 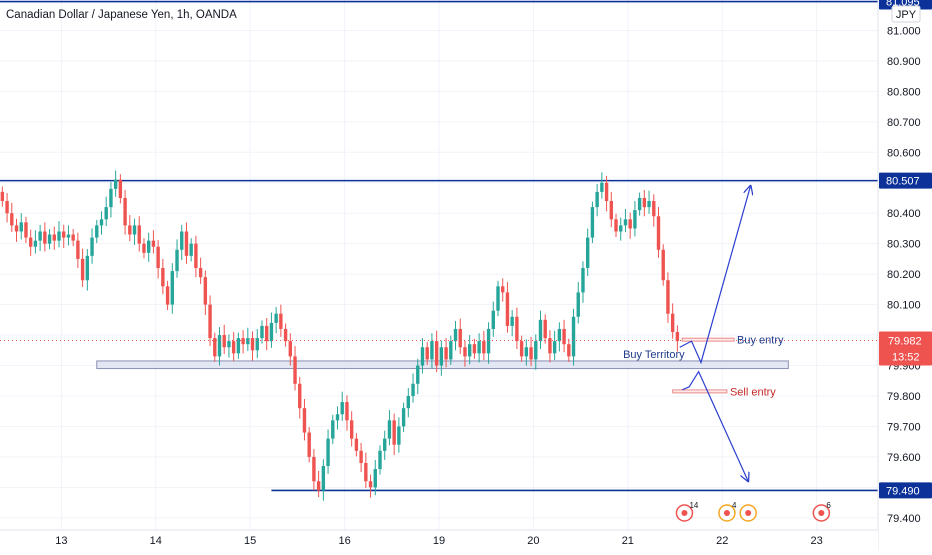 What do you see at coordinates (828, 505) in the screenshot?
I see `event-marker-count: 6` at bounding box center [828, 505].